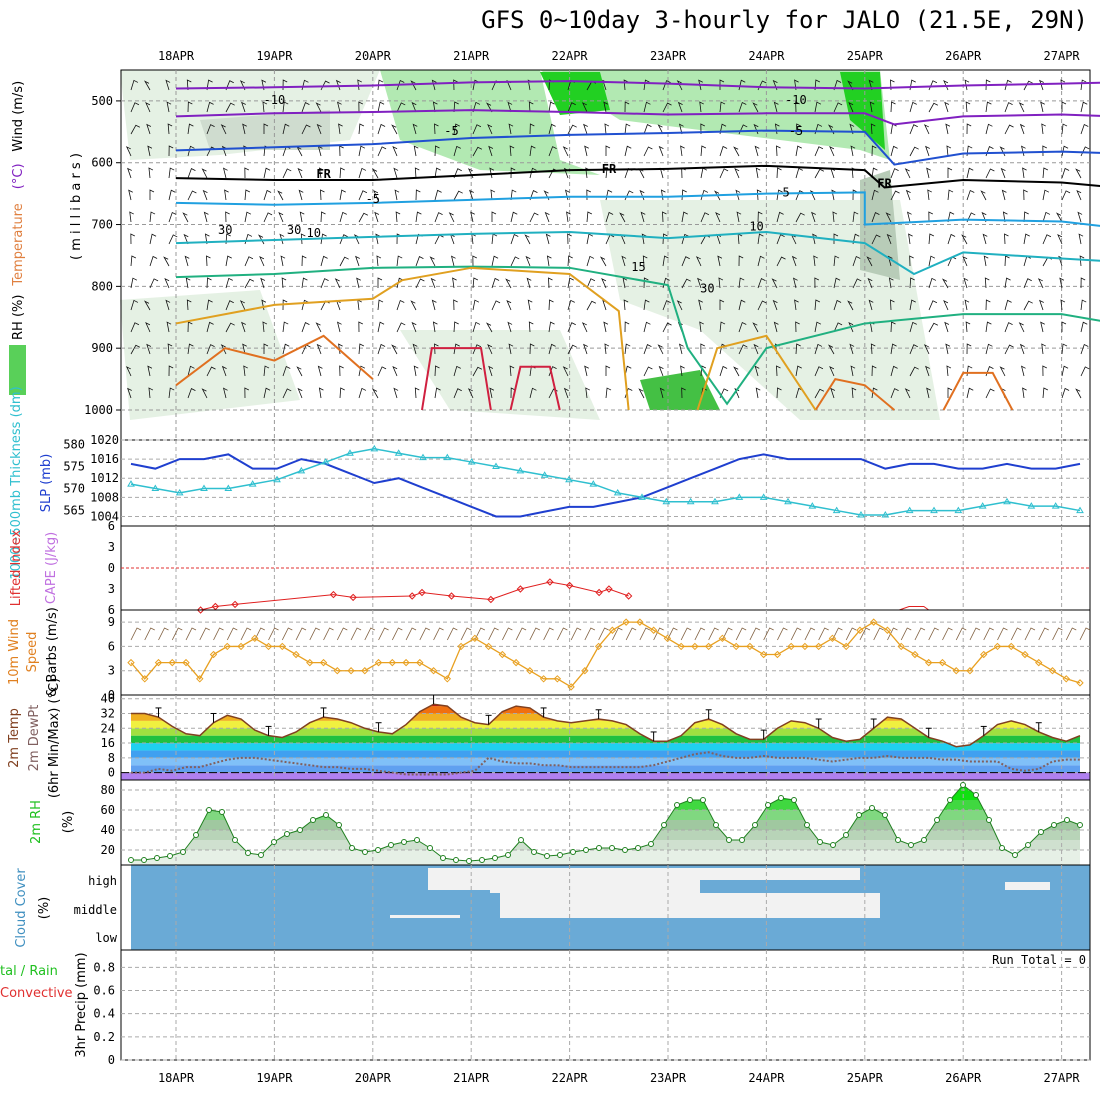 The width and height of the screenshot is (1100, 1100). Describe the element at coordinates (425, 916) in the screenshot. I see `cloud-clear` at that location.